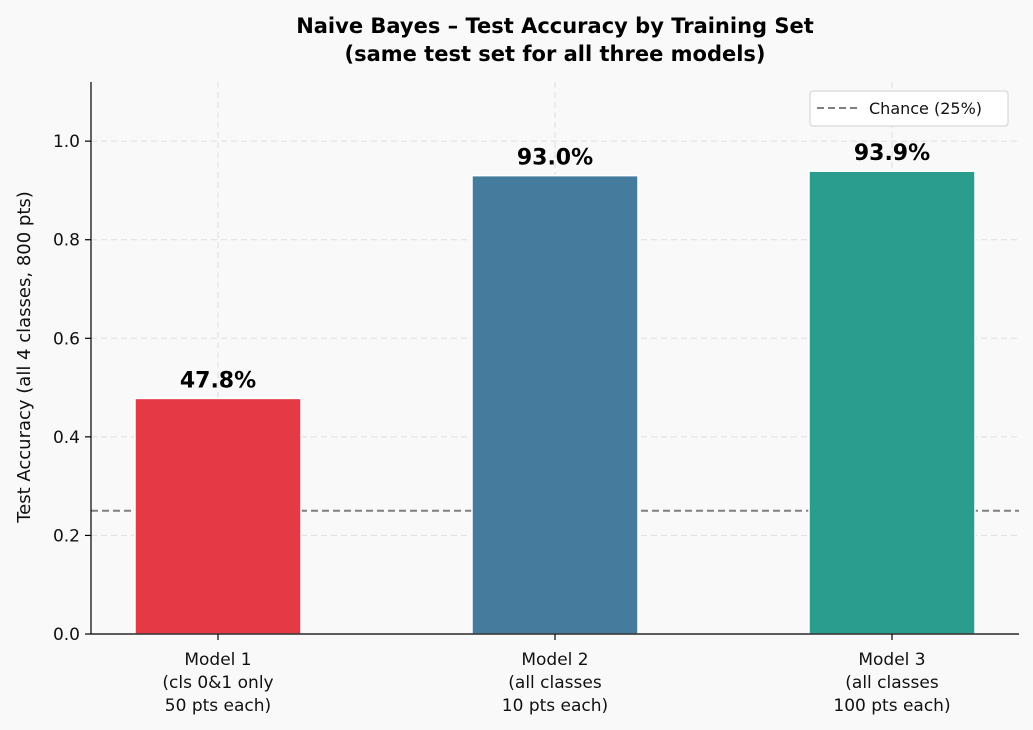 The height and width of the screenshot is (730, 1033). I want to click on y-axis-label: Test Accuracy (all 4 classes, 800 pts), so click(24, 357).